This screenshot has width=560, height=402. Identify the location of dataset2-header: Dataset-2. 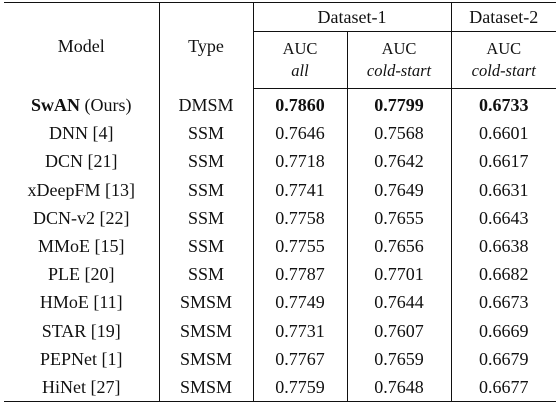
(503, 17).